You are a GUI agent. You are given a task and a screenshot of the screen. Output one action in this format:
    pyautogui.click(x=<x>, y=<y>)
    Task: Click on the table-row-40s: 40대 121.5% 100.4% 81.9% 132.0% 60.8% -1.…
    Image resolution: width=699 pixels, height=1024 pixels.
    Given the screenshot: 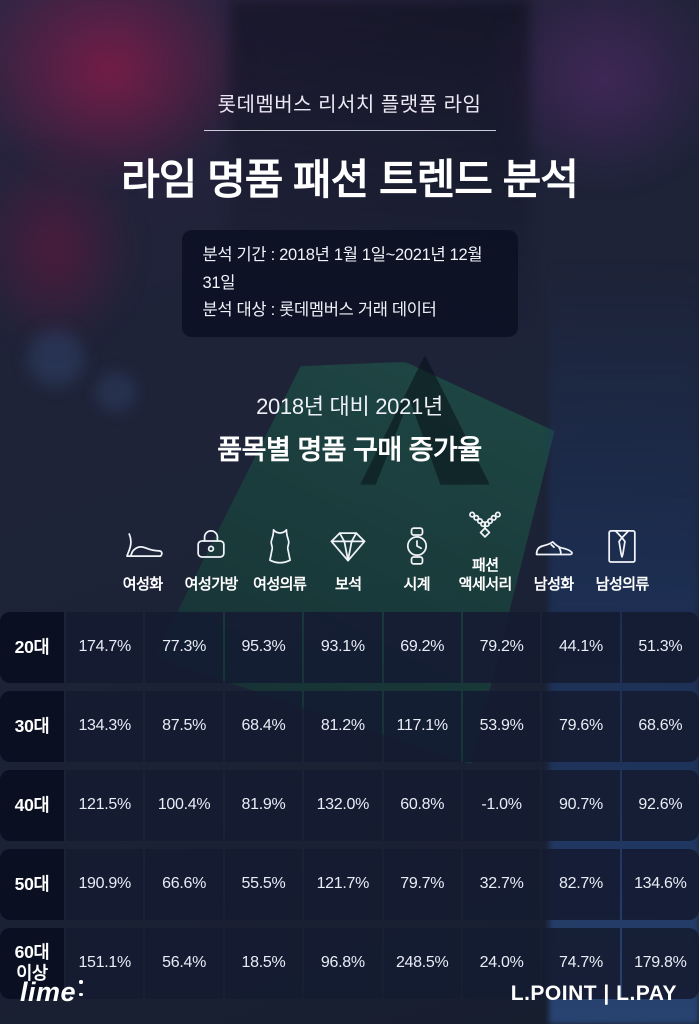 What is the action you would take?
    pyautogui.click(x=349, y=805)
    